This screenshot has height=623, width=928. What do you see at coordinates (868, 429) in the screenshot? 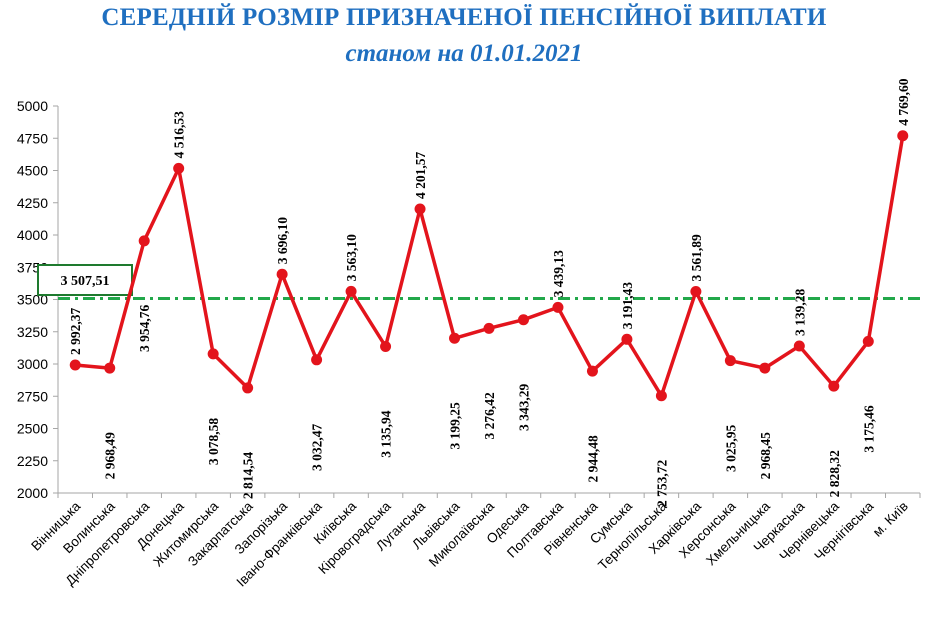
I see `data-label: 3 175,46` at bounding box center [868, 429].